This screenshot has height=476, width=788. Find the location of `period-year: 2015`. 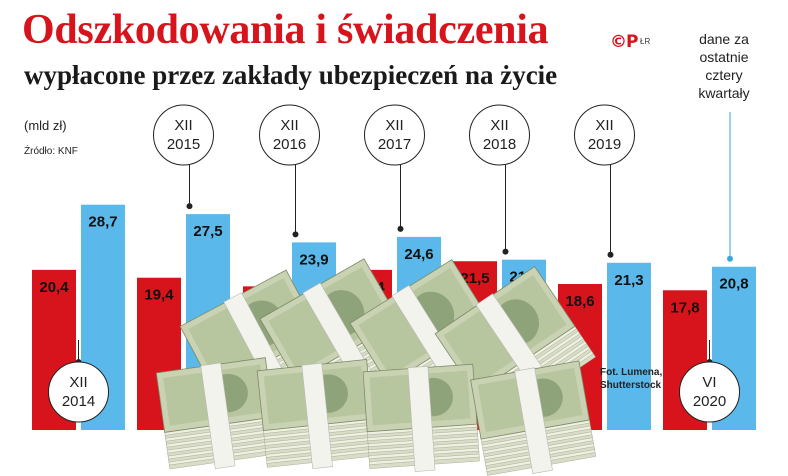

period-year: 2015 is located at coordinates (183, 144).